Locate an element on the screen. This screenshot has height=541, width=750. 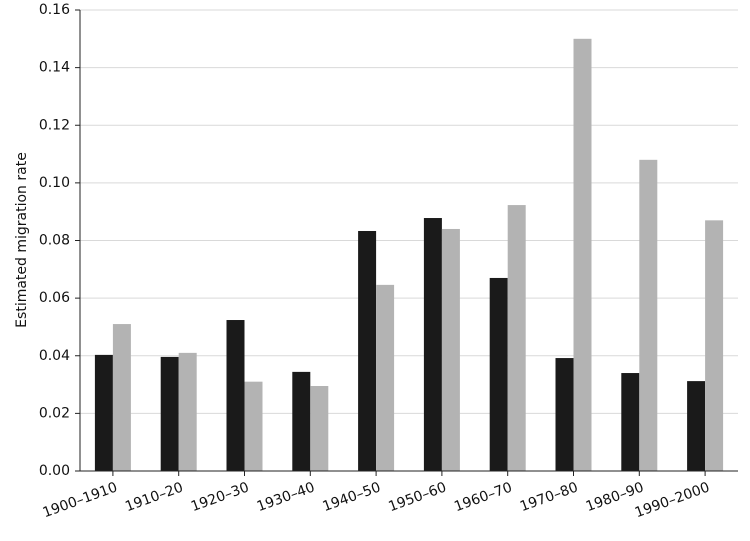
y-tick-label: 0.08 is located at coordinates (54, 241).